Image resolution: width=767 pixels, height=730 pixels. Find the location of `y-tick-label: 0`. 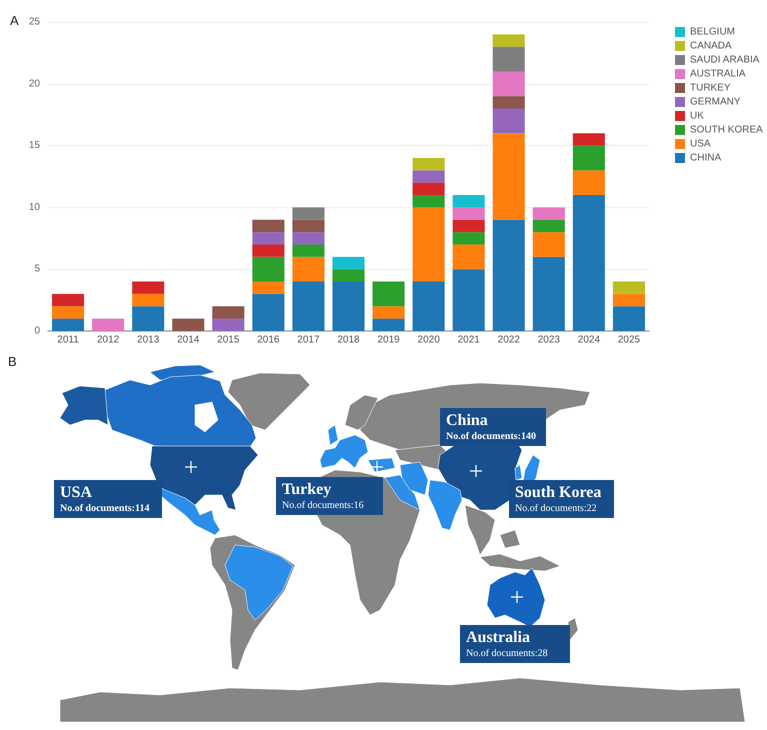

y-tick-label: 0 is located at coordinates (37, 331).